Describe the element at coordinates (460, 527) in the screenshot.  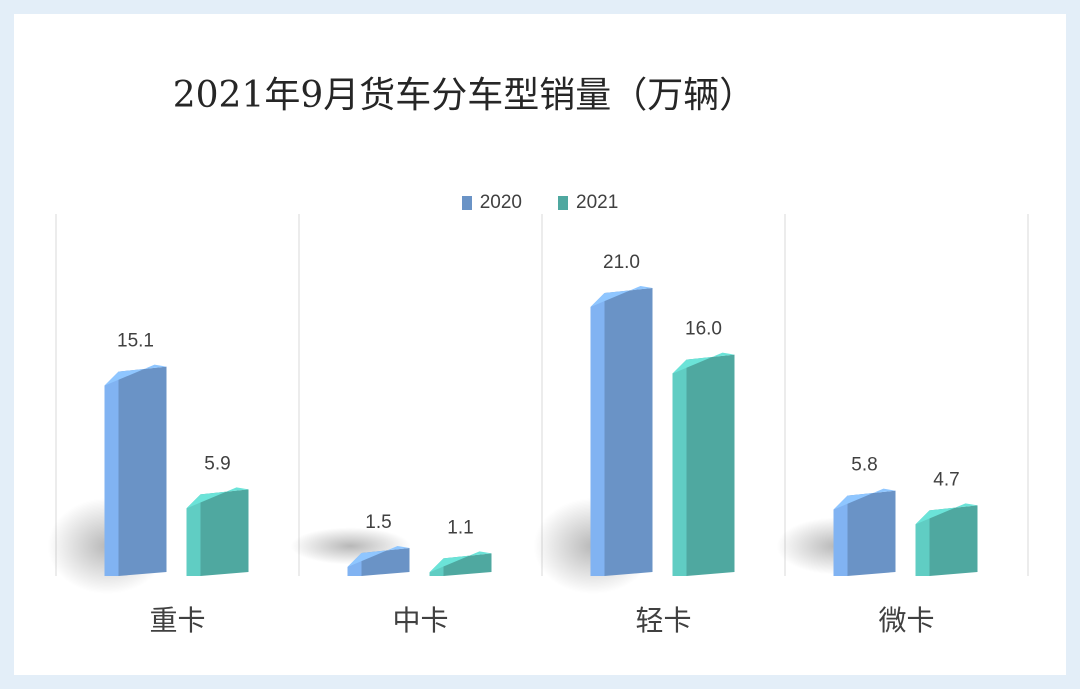
I see `data-label-2021-1: 1.1` at that location.